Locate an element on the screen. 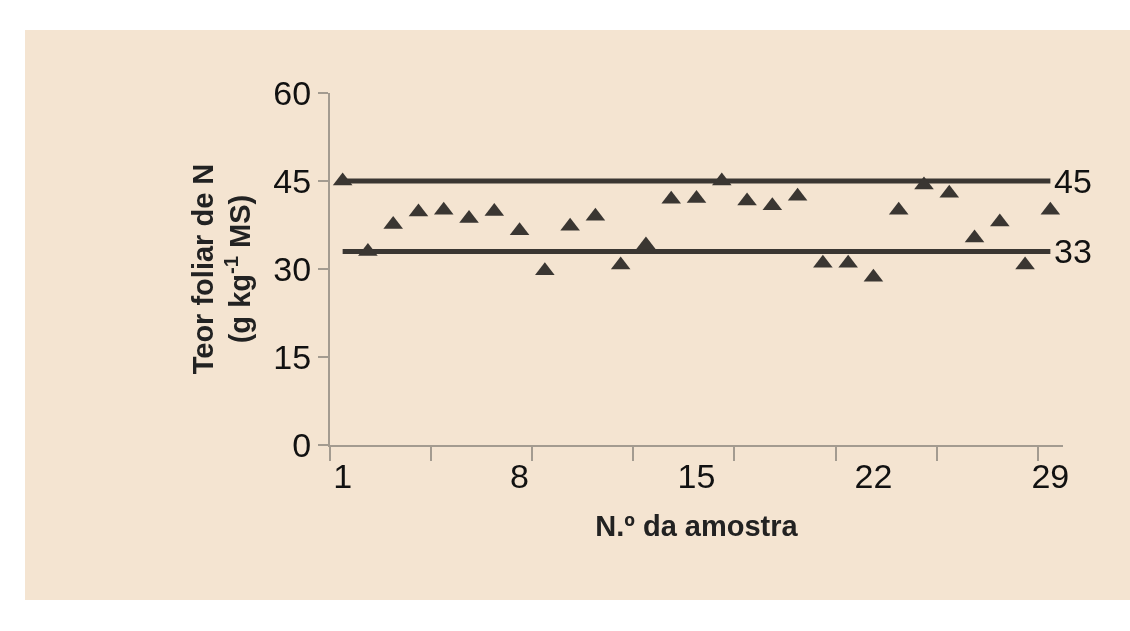  x-tick-label: 8 is located at coordinates (520, 475).